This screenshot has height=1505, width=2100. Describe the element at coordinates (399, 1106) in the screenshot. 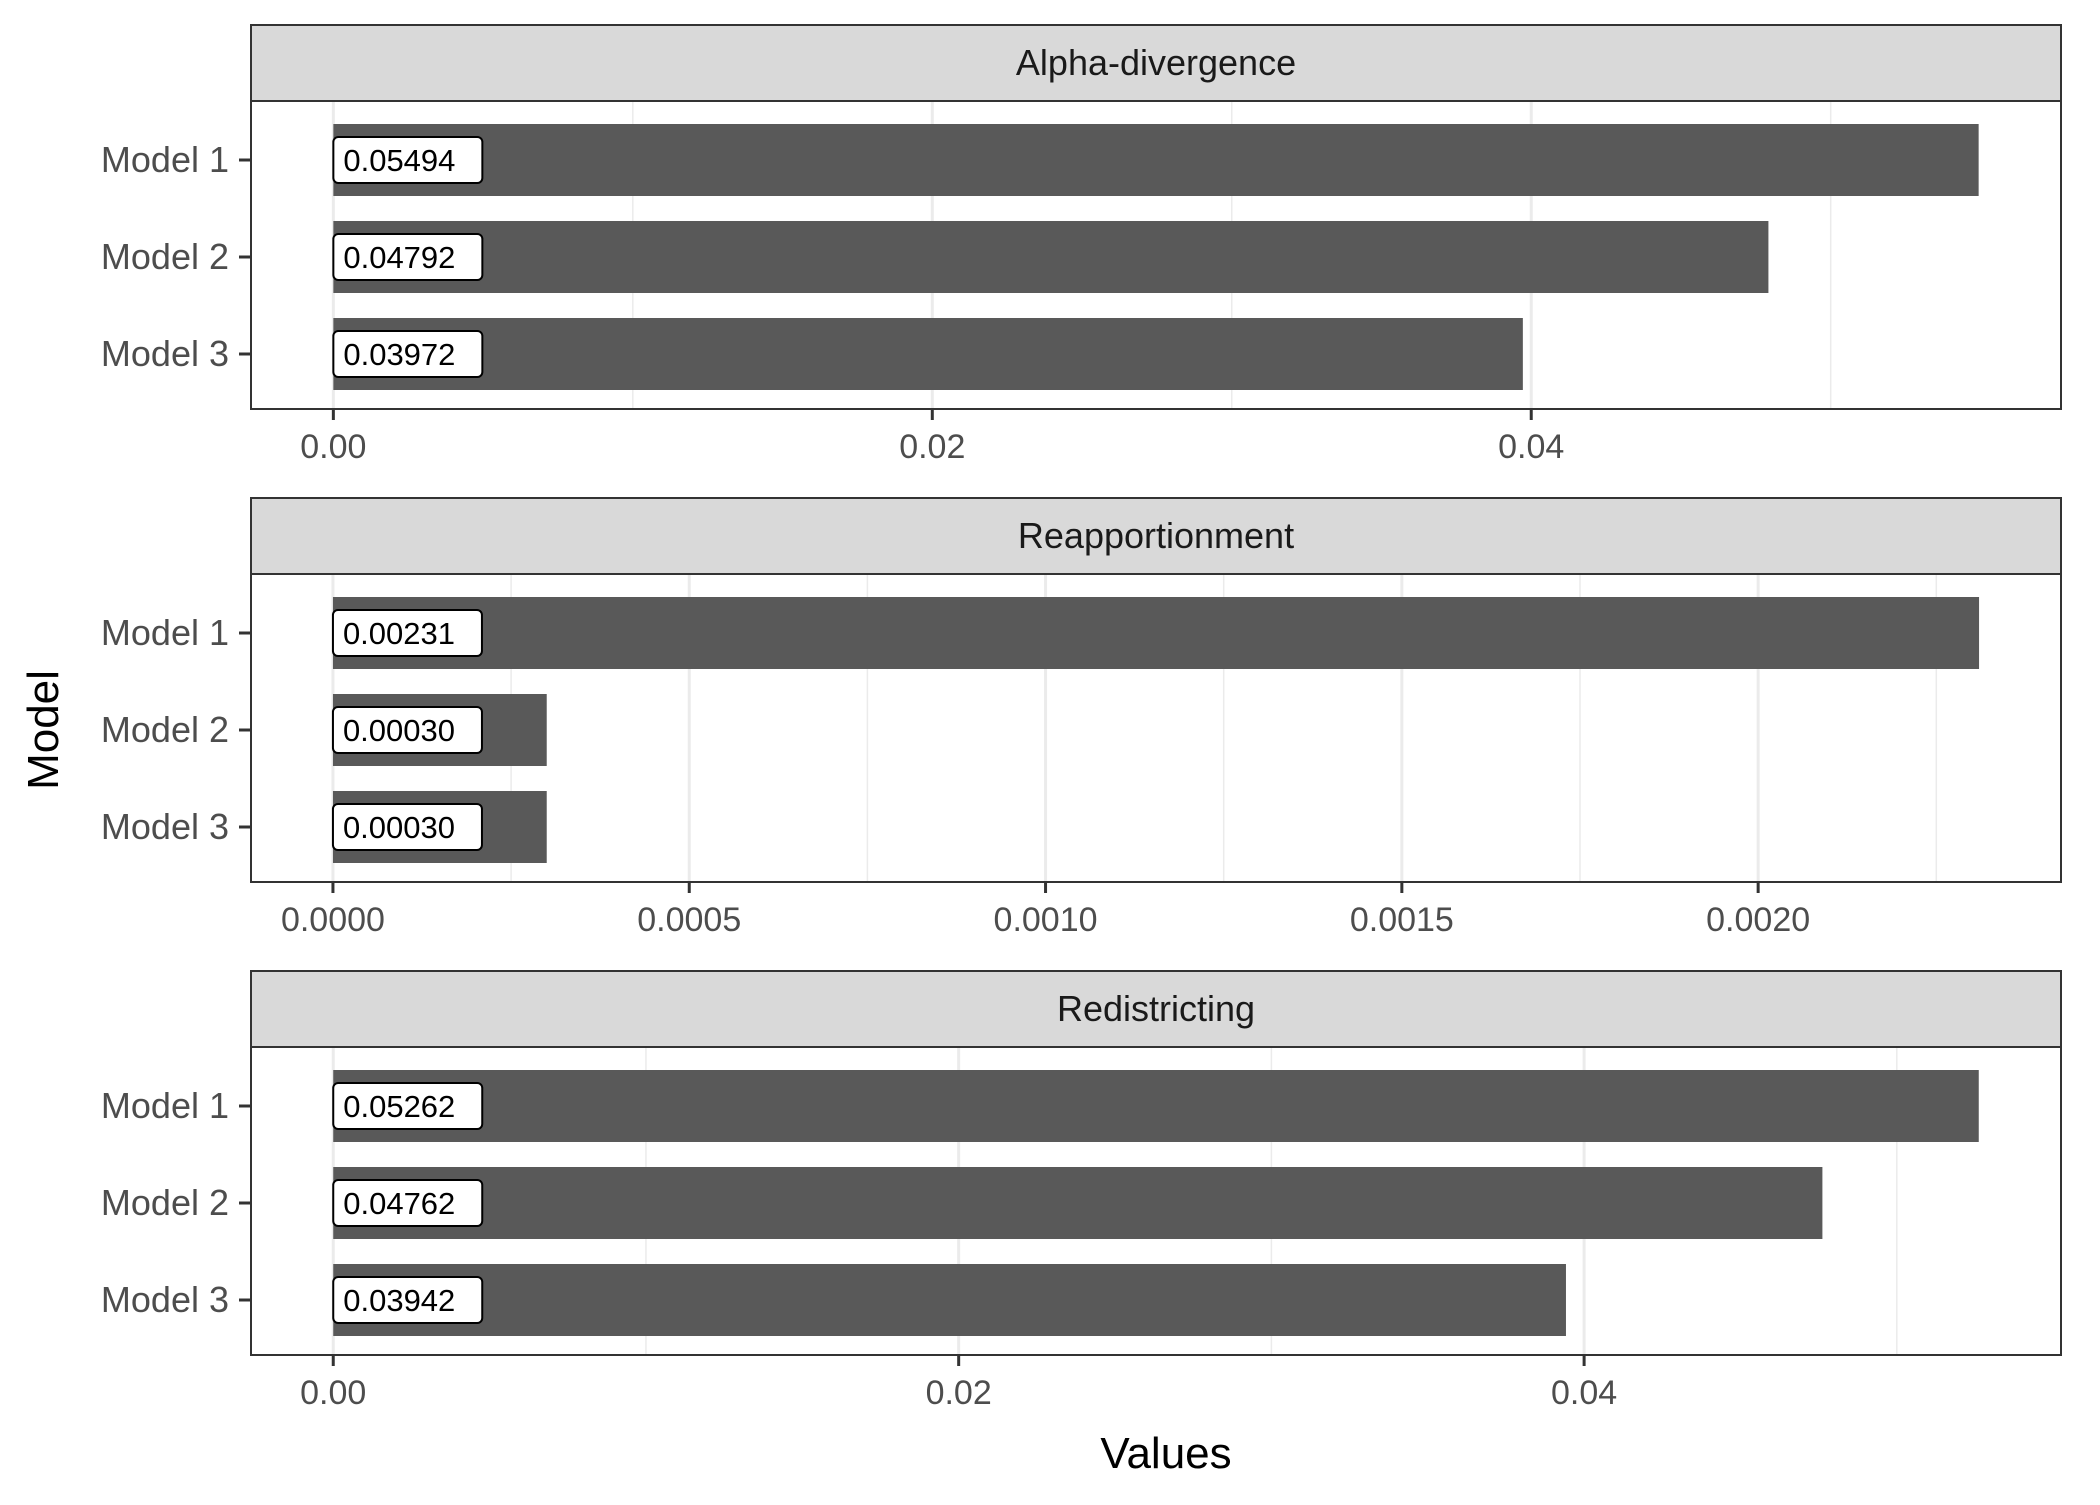

I see `data-label: 0.05262` at that location.